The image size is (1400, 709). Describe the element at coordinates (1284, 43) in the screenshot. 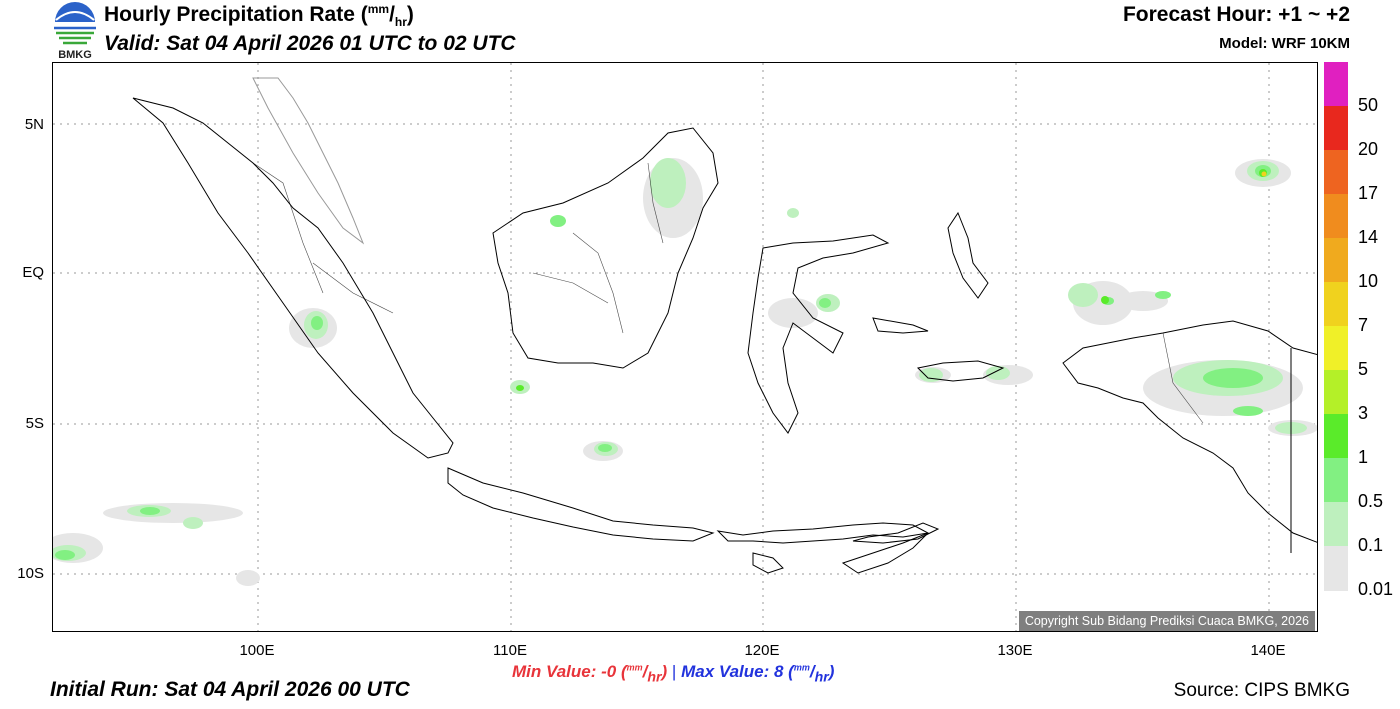

I see `model-name: Model: WRF 10KM` at that location.